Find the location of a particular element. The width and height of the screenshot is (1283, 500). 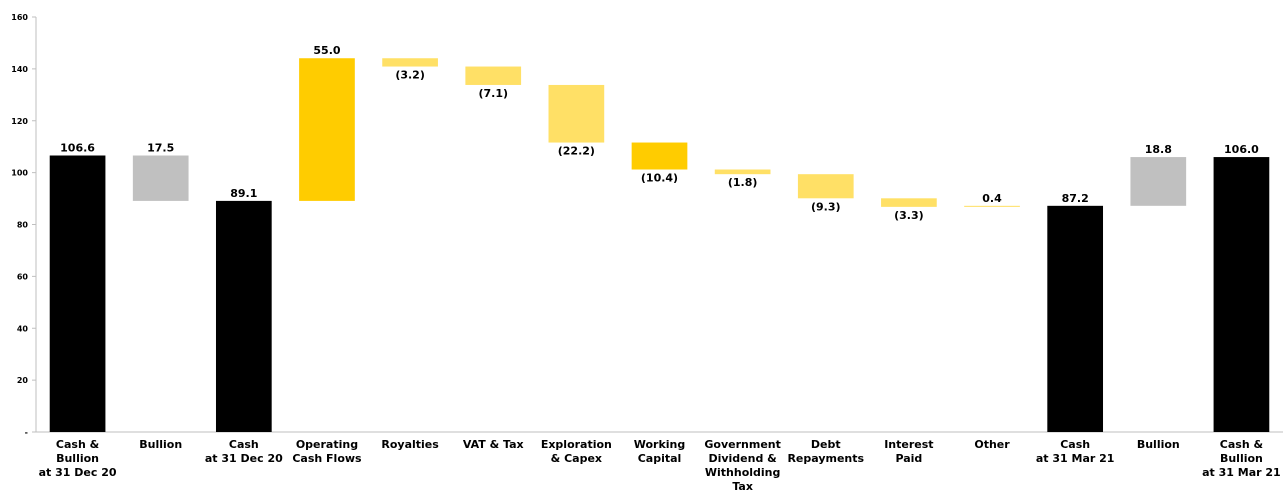

category-label: Royalties is located at coordinates (410, 444).